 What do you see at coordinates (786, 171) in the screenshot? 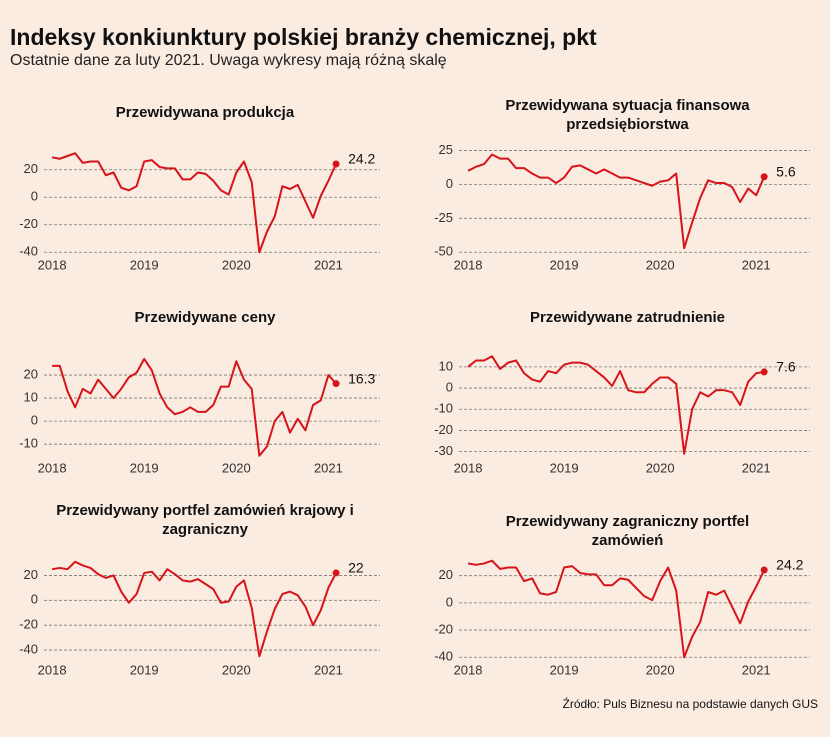
I see `value-label: 5.6` at bounding box center [786, 171].